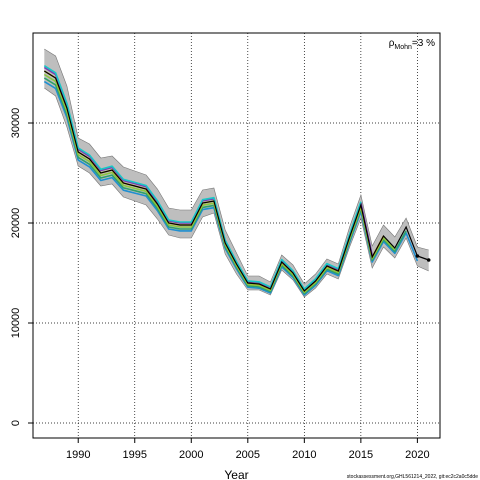 Image resolution: width=480 pixels, height=480 pixels. What do you see at coordinates (78, 455) in the screenshot?
I see `x-tick-label: 1990` at bounding box center [78, 455].